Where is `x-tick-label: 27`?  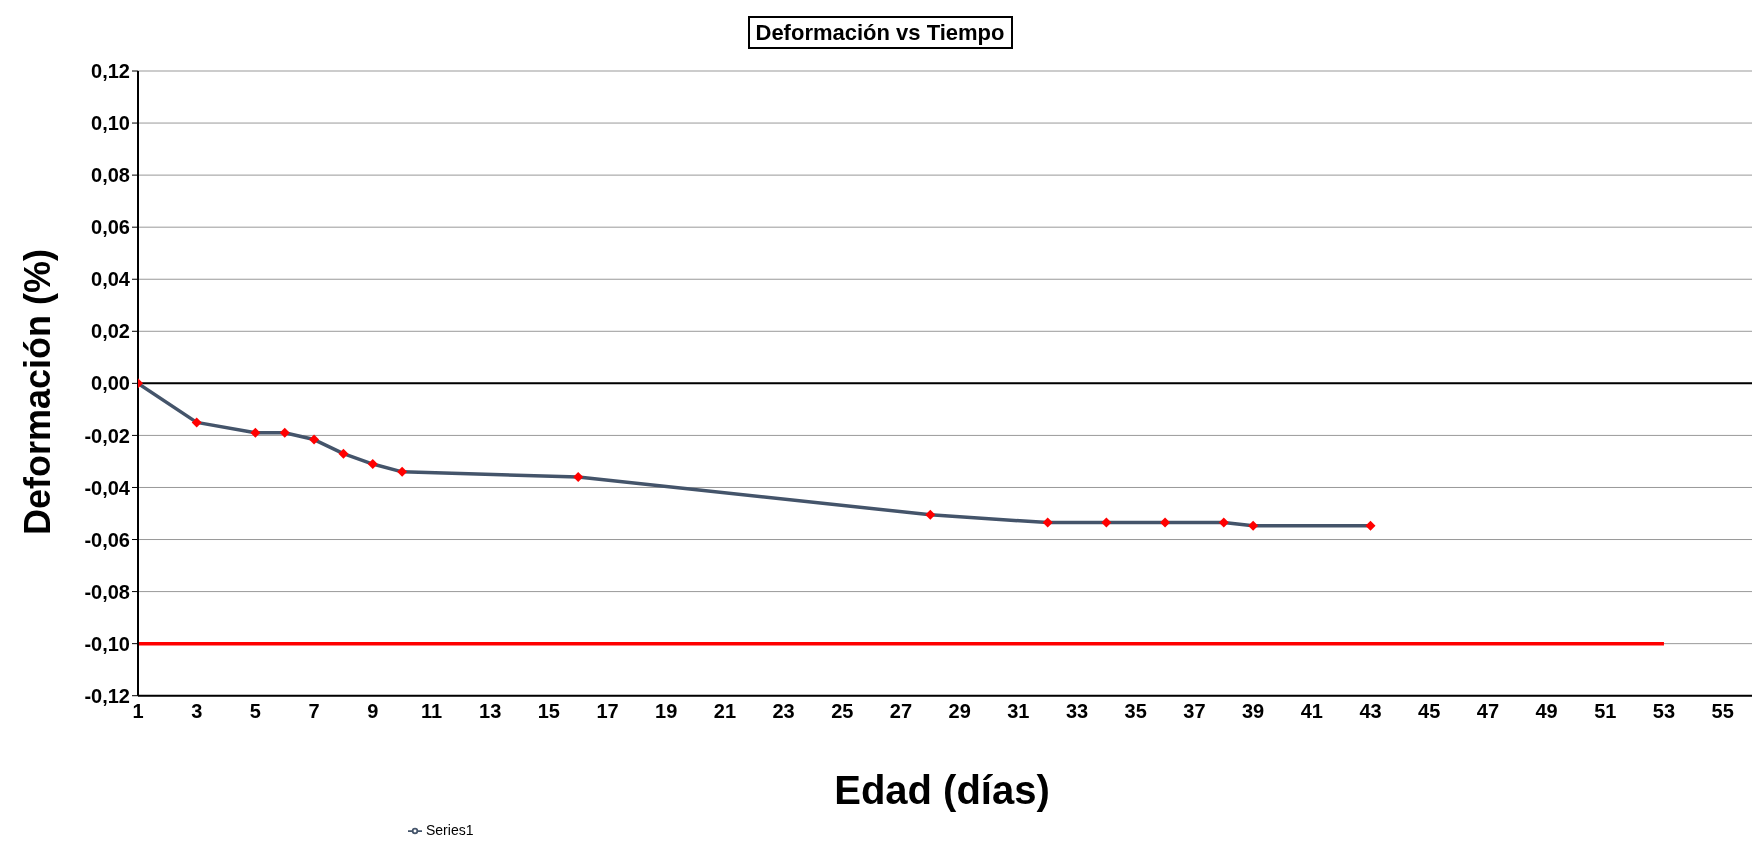
x-tick-label: 27 is located at coordinates (901, 710).